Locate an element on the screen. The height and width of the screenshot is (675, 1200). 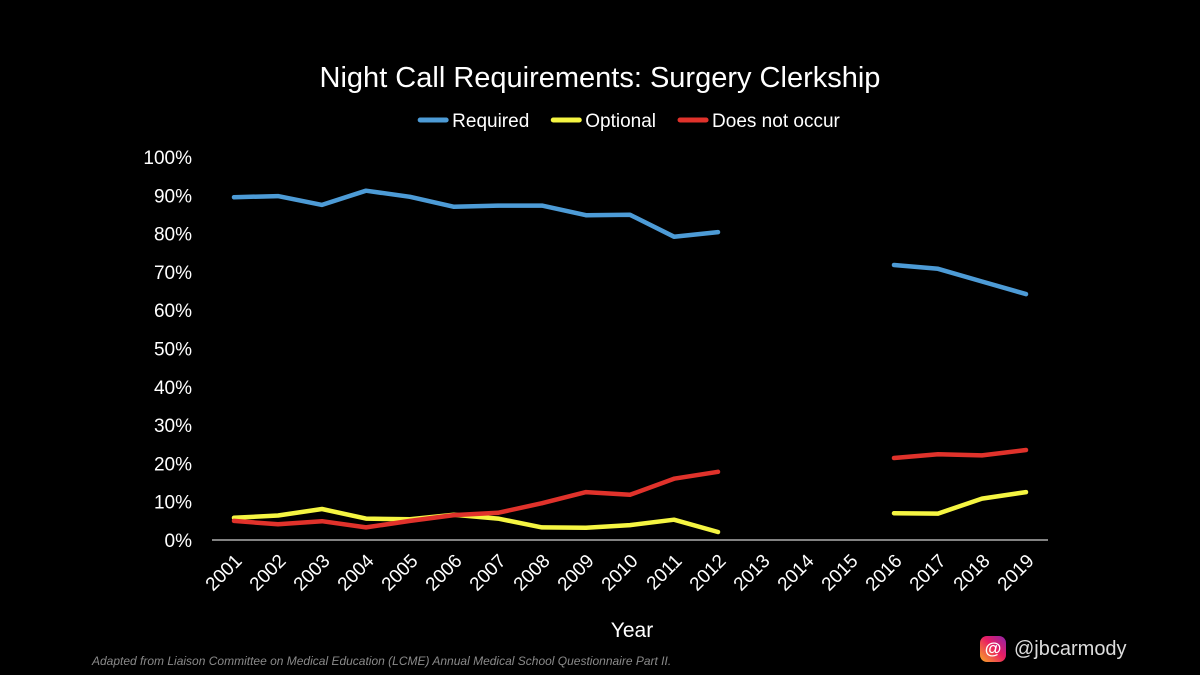
x-tick-label: 2004 is located at coordinates (356, 572).